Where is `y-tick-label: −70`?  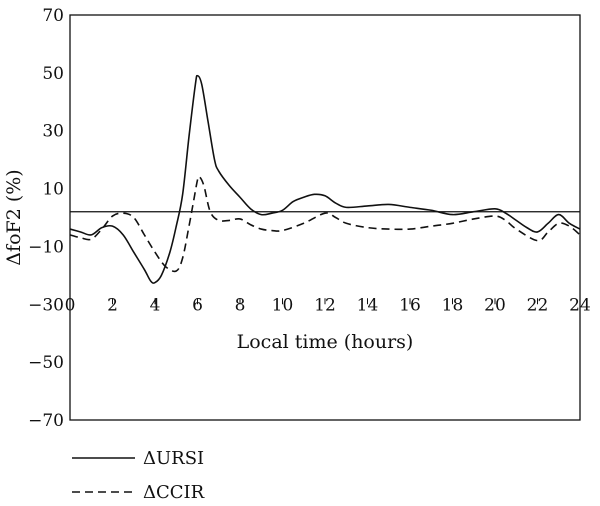
y-tick-label: −70 is located at coordinates (46, 421).